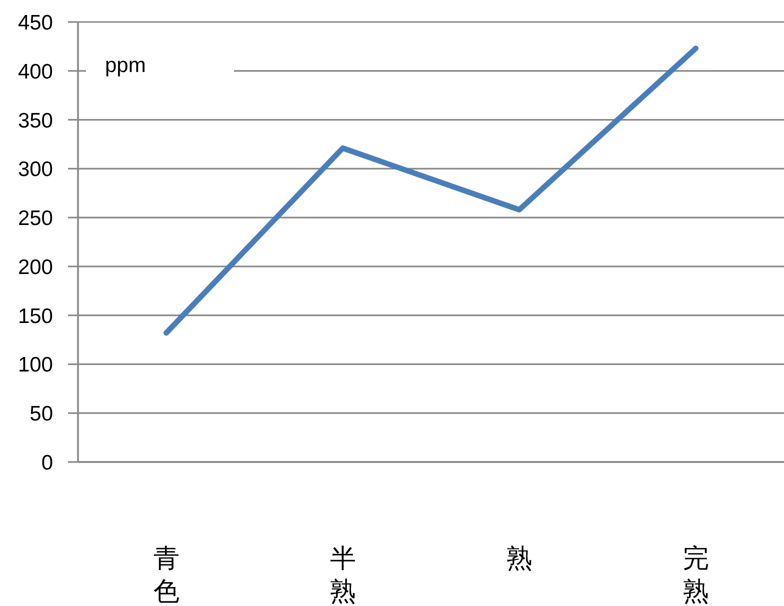 The width and height of the screenshot is (784, 606). What do you see at coordinates (343, 574) in the screenshot?
I see `x-tick-label: 半熟` at bounding box center [343, 574].